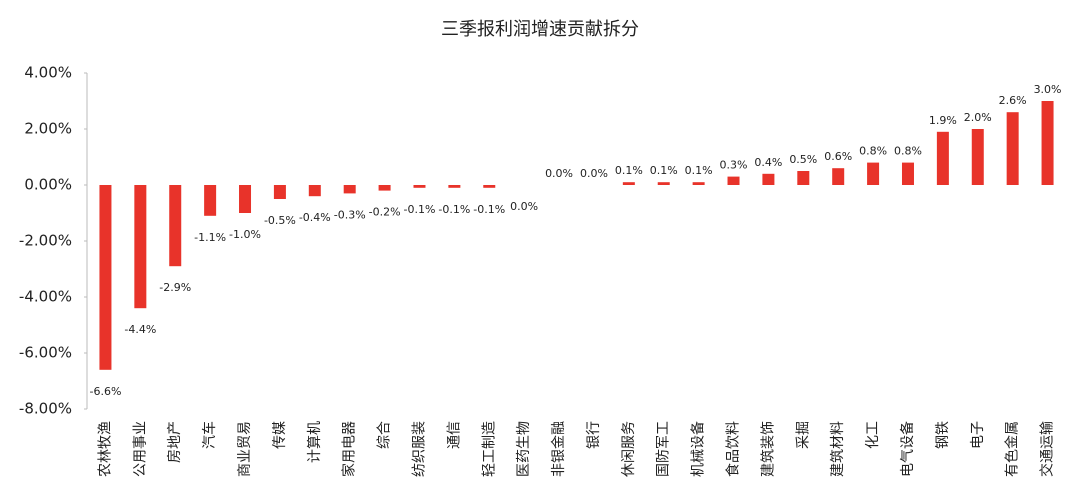 This screenshot has height=502, width=1080. Describe the element at coordinates (838, 156) in the screenshot. I see `value-label: 0.6%` at that location.